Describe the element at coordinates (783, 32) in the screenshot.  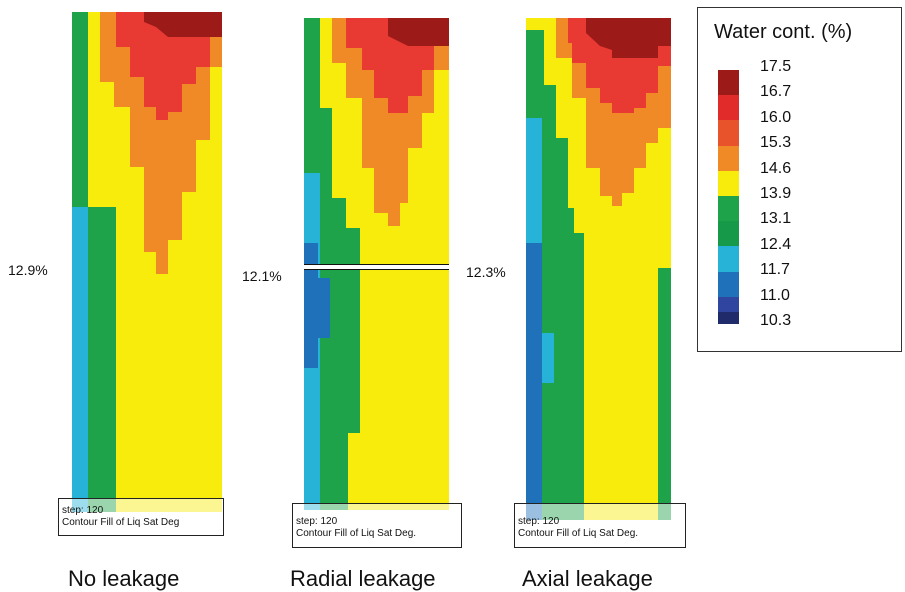
I see `legend-title: Water cont. (%)` at that location.